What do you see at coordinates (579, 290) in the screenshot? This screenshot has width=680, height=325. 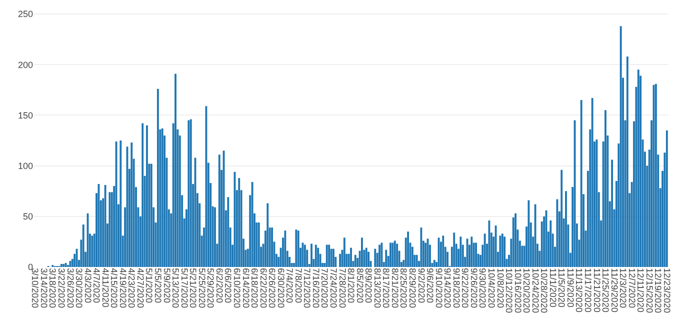 I see `x-tick-label: 11/13/2020` at bounding box center [579, 290].